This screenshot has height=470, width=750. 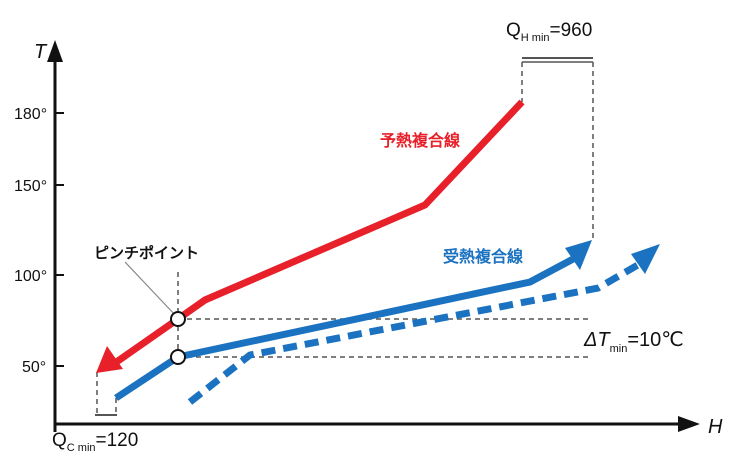 What do you see at coordinates (109, 359) in the screenshot?
I see `hot-composite-arrow-icon` at bounding box center [109, 359].